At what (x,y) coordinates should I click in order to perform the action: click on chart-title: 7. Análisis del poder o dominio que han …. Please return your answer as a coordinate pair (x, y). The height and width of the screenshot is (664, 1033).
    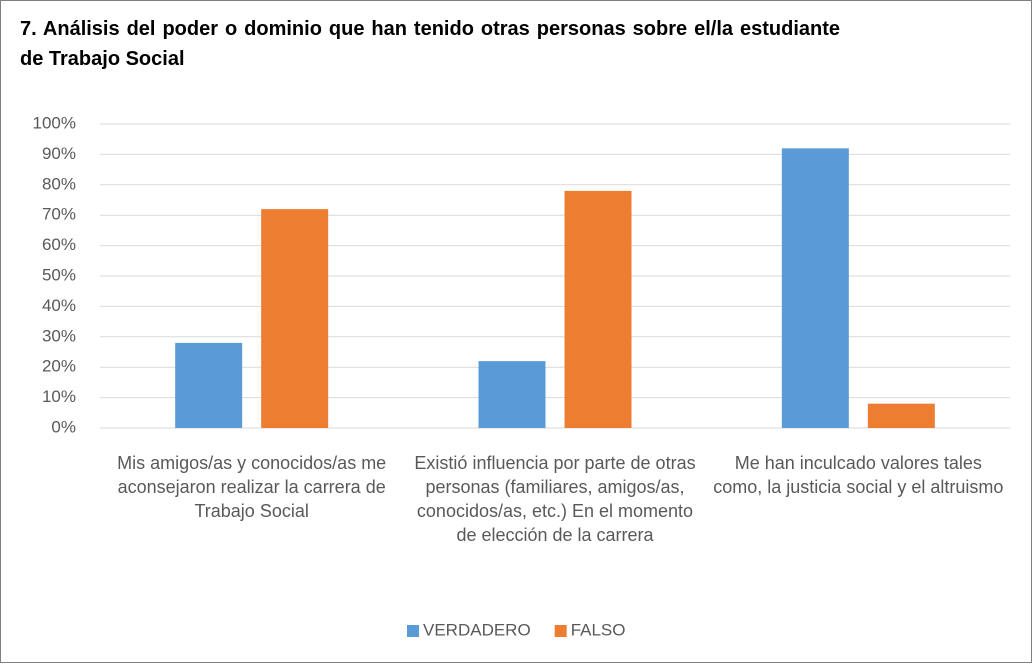
    Looking at the image, I should click on (430, 44).